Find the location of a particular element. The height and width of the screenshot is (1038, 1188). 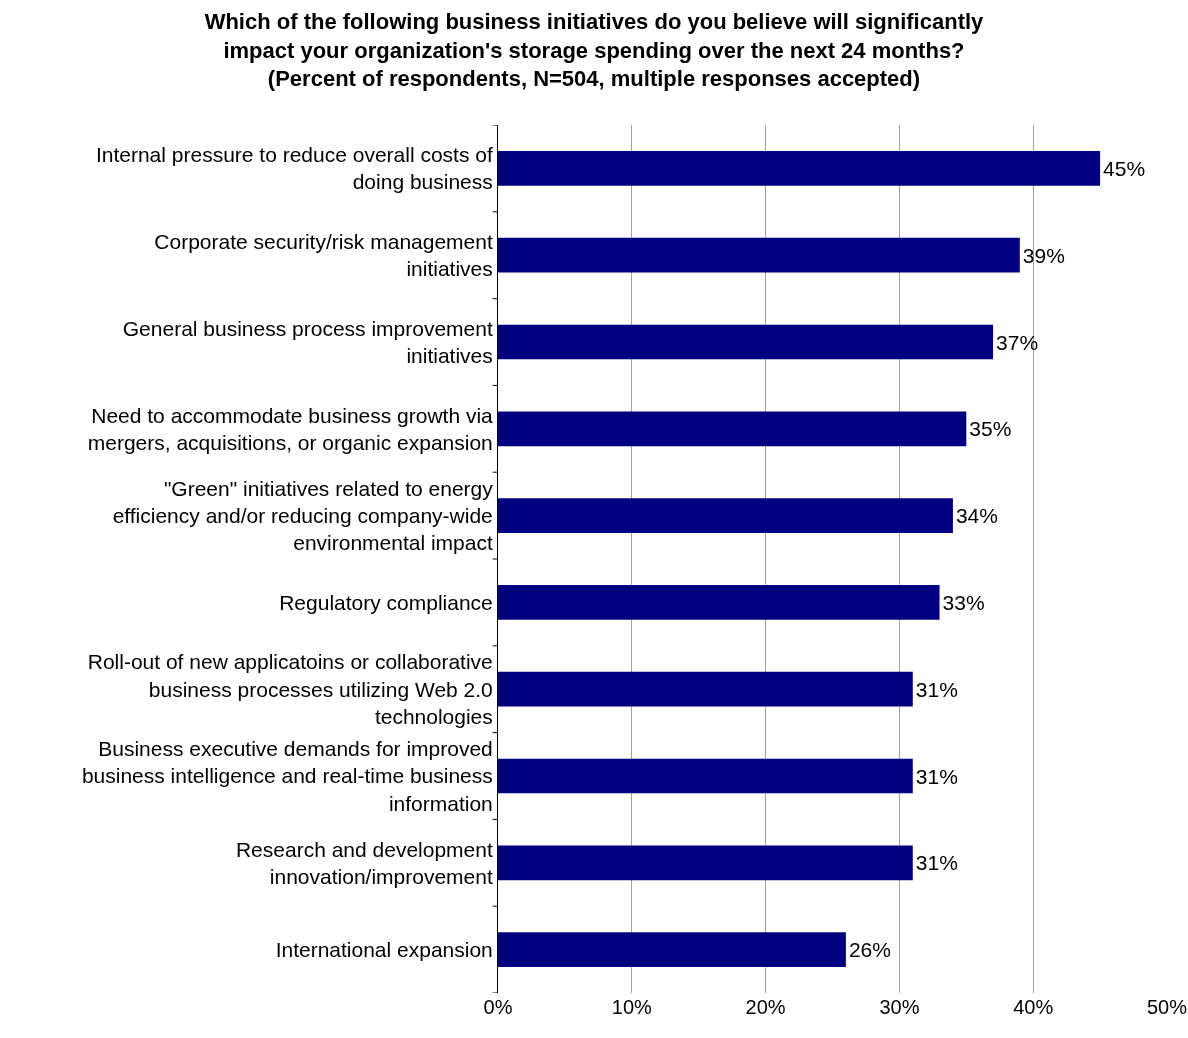

y-tick-label: Internal pressure to reduce overall costs of doing business is located at coordinates (294, 168).